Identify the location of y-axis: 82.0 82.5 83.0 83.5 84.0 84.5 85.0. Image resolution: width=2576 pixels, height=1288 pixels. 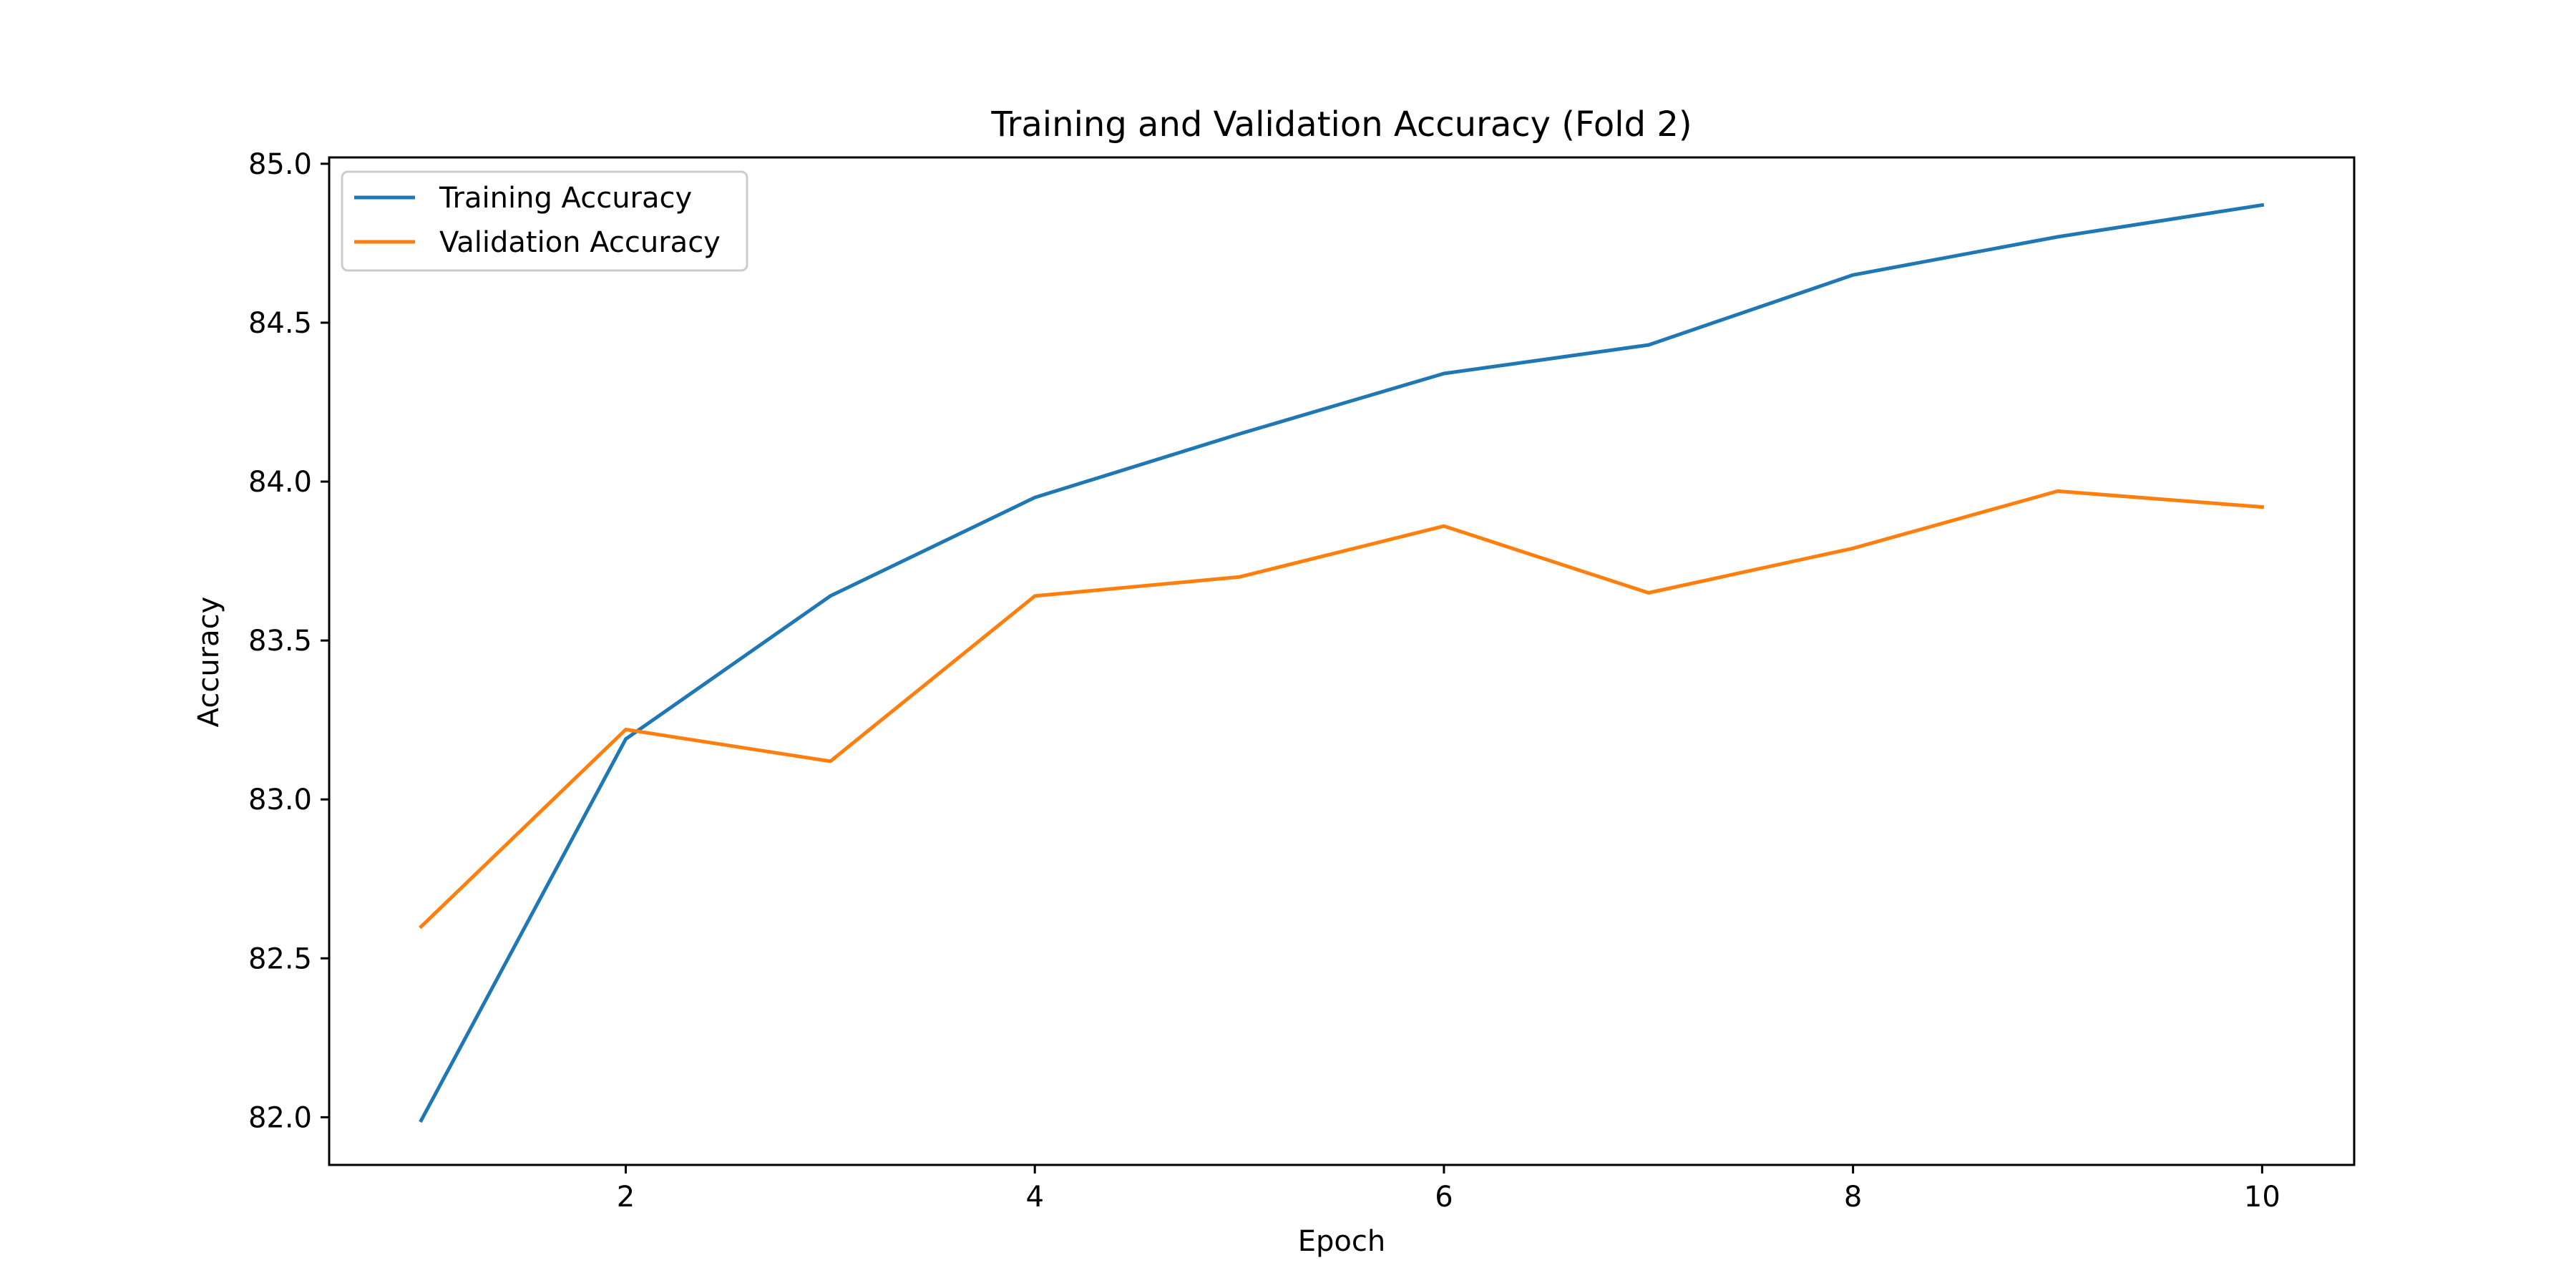
(288, 641).